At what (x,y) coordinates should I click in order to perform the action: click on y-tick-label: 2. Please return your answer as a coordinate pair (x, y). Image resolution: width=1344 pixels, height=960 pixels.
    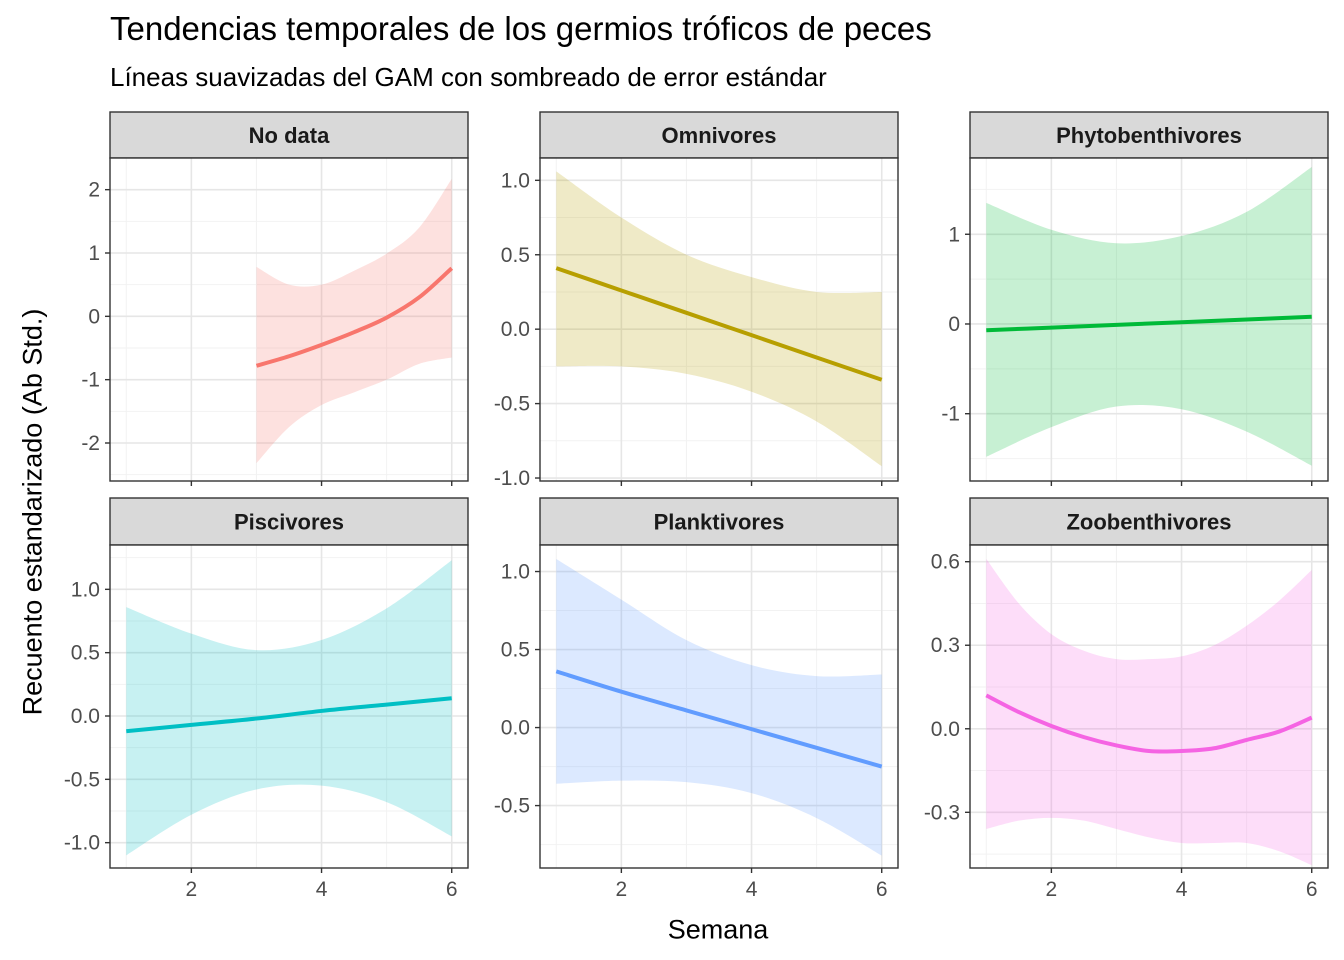
    Looking at the image, I should click on (94, 190).